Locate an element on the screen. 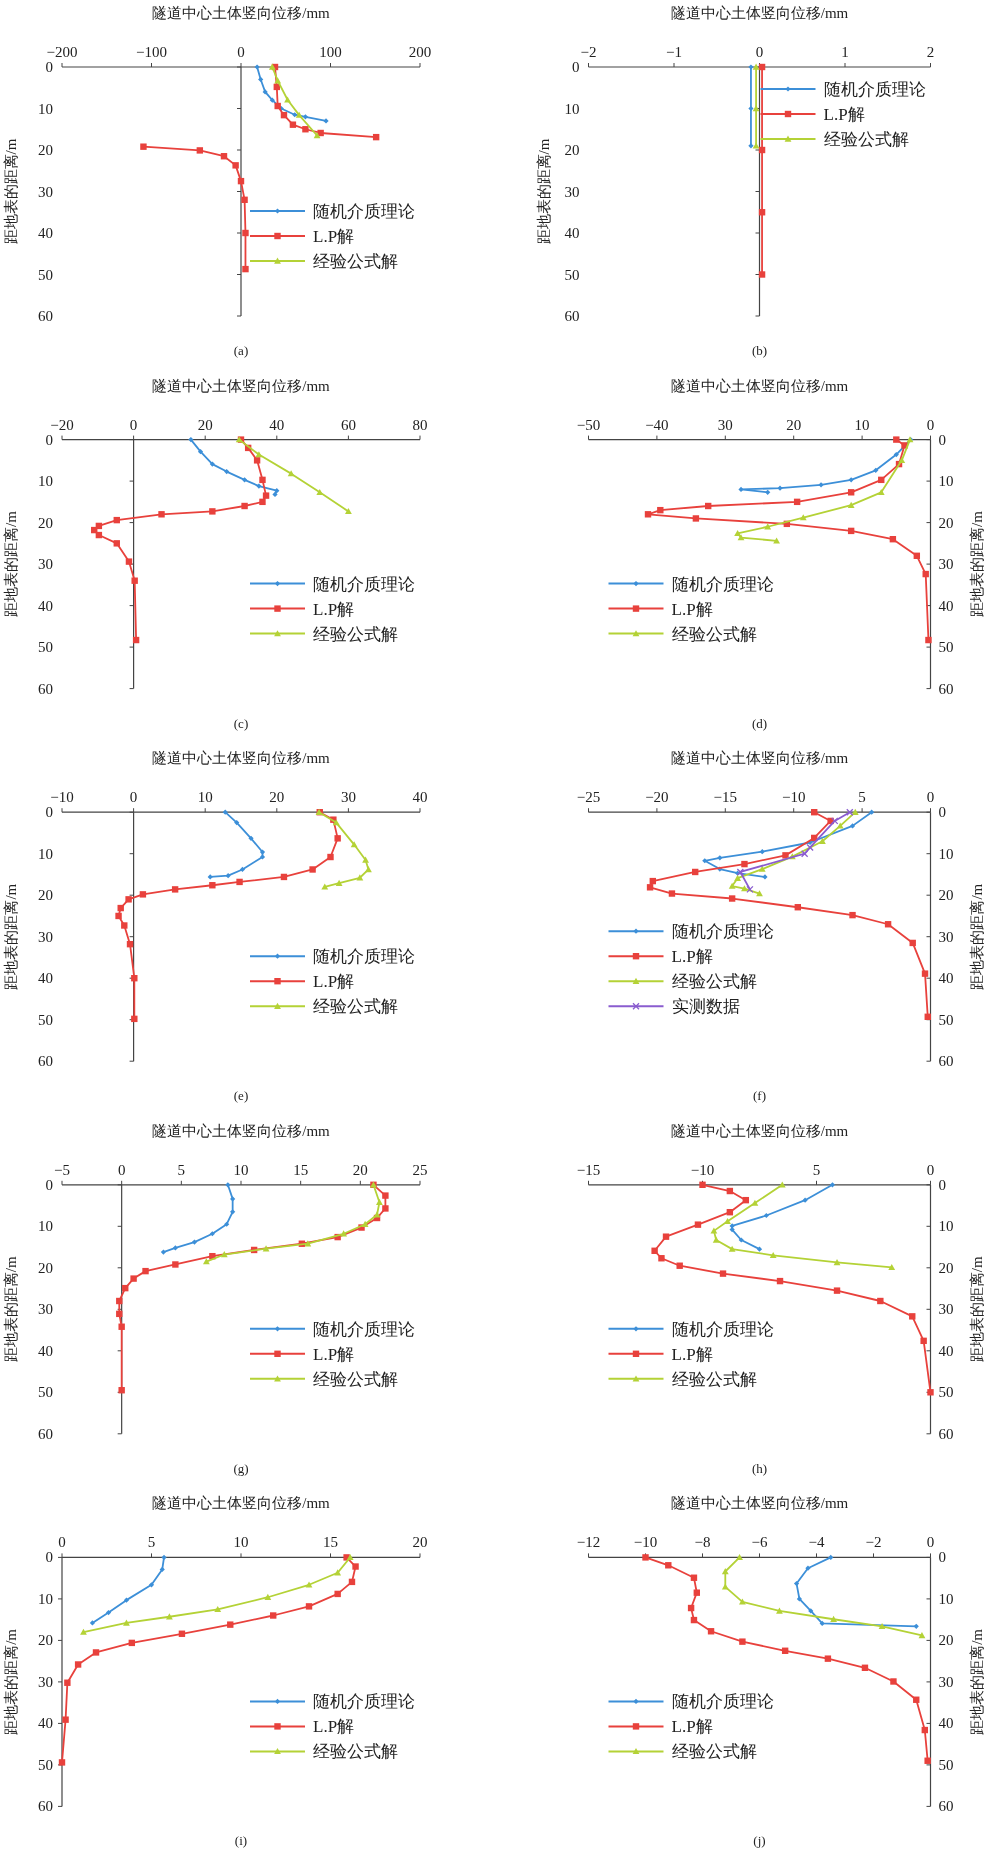 The height and width of the screenshot is (1863, 1001). x-tick-label: 100 is located at coordinates (330, 52).